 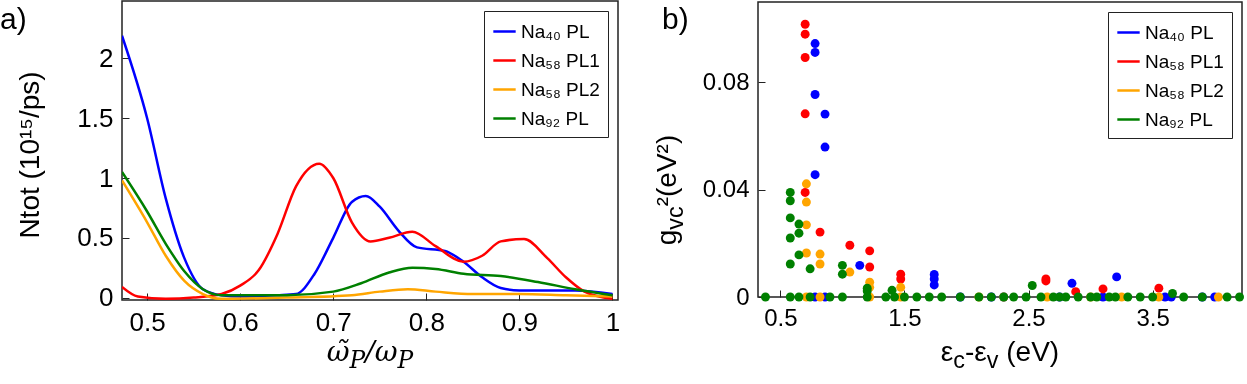 What do you see at coordinates (726, 81) in the screenshot?
I see `y-tick-label: 0.08` at bounding box center [726, 81].